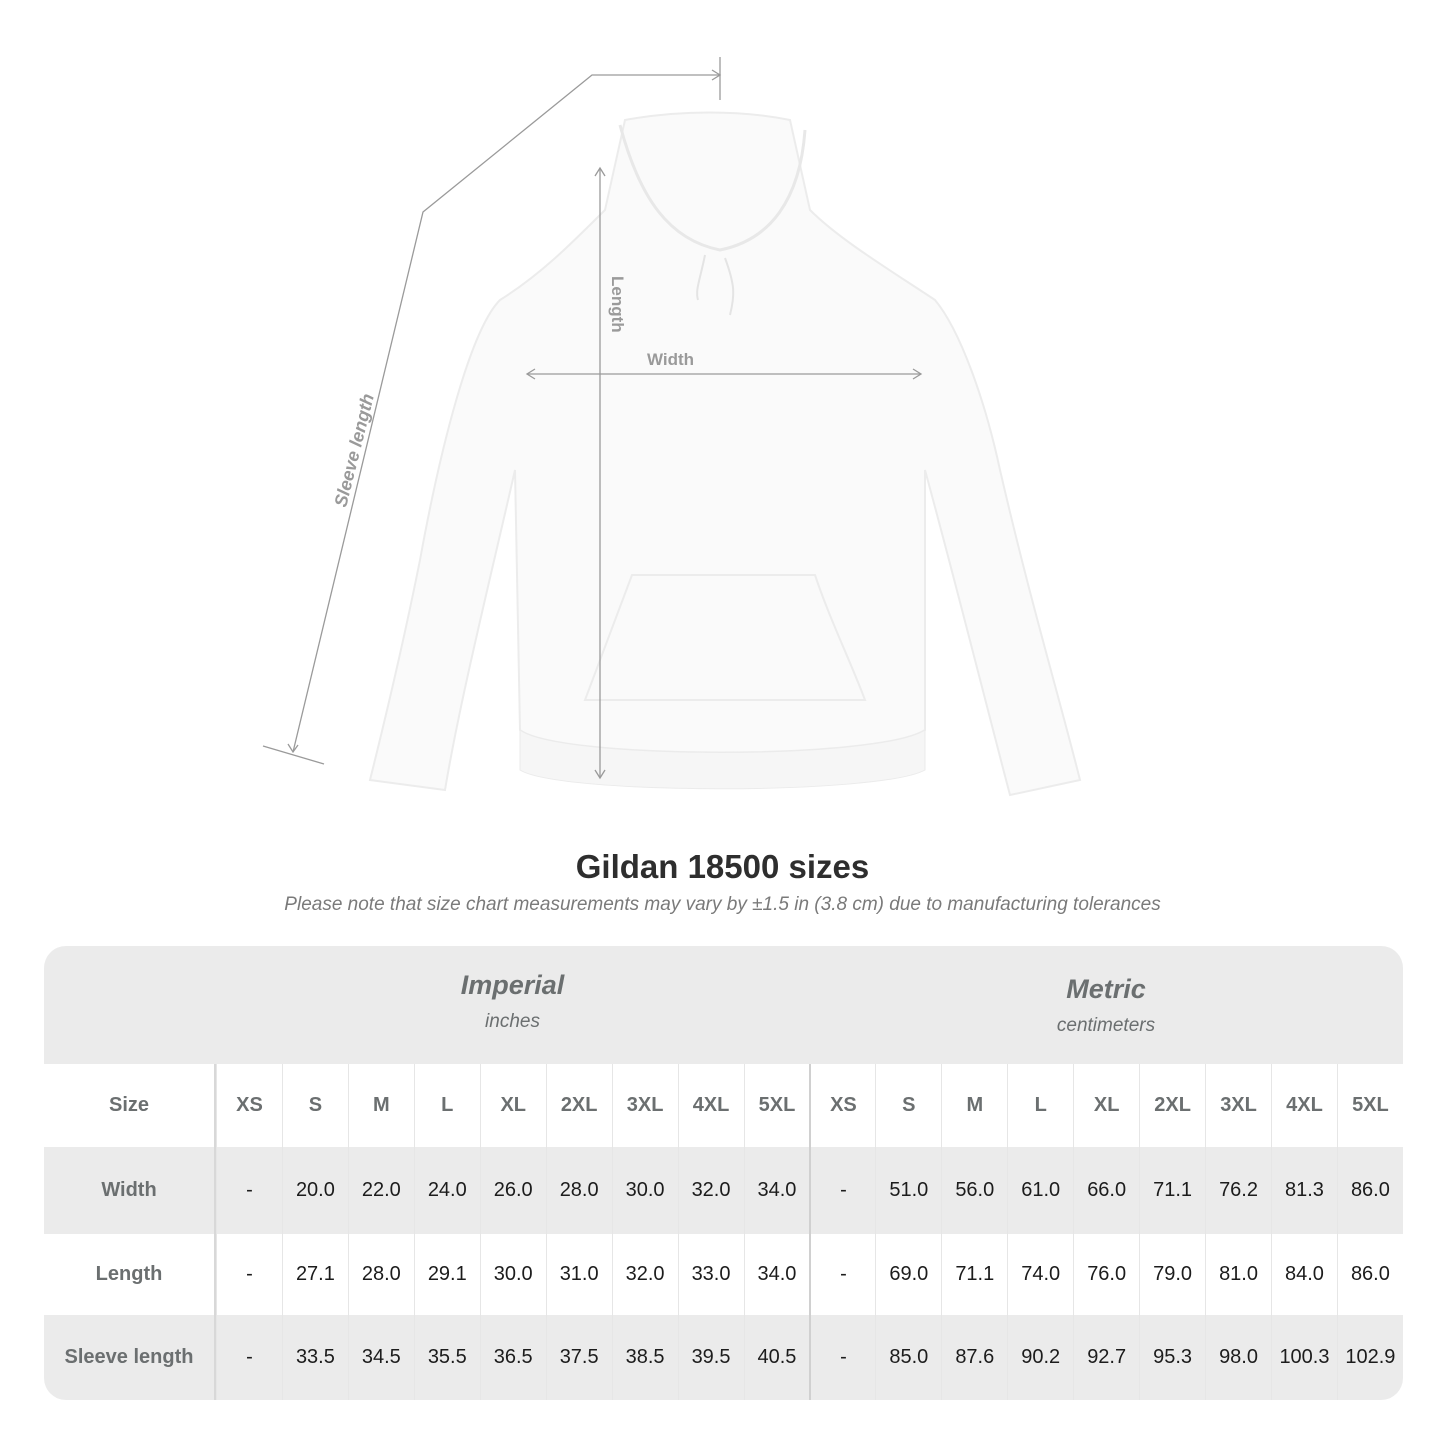 The height and width of the screenshot is (1445, 1445). What do you see at coordinates (974, 1105) in the screenshot?
I see `size-header-metric: M` at bounding box center [974, 1105].